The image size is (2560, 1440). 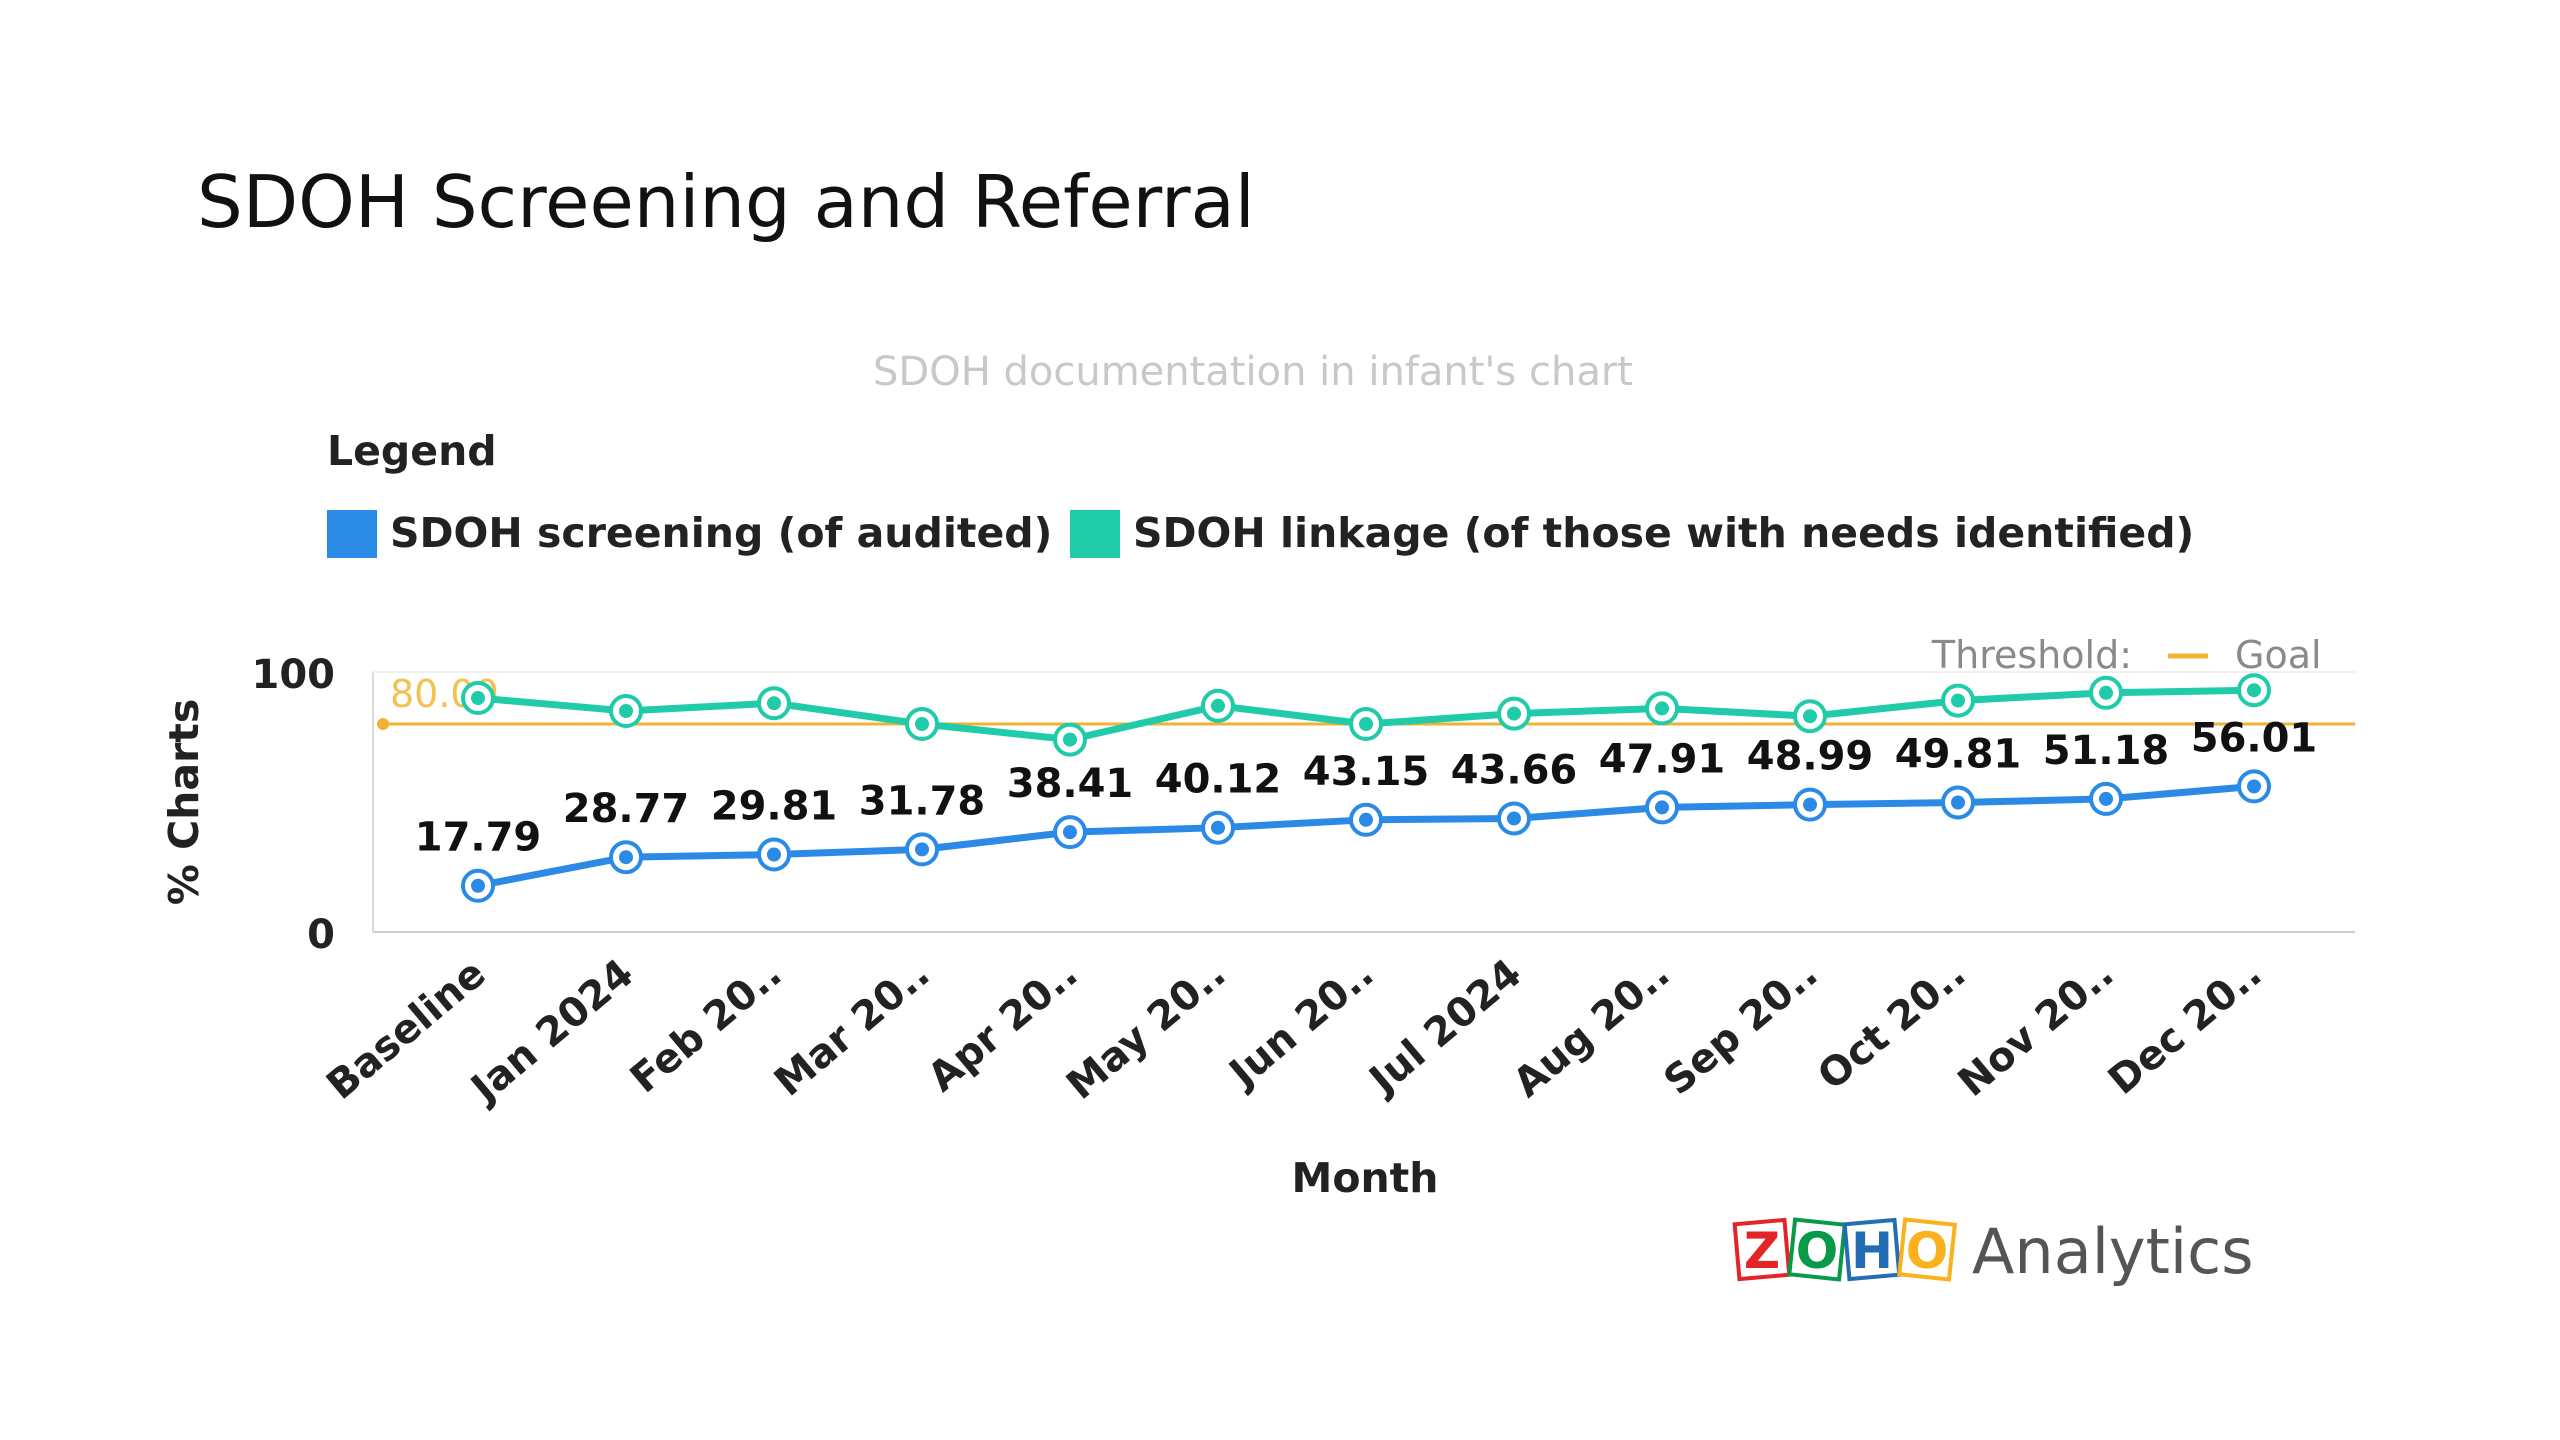 What do you see at coordinates (1300, 1024) in the screenshot?
I see `x-tick-label: Jun 20..` at bounding box center [1300, 1024].